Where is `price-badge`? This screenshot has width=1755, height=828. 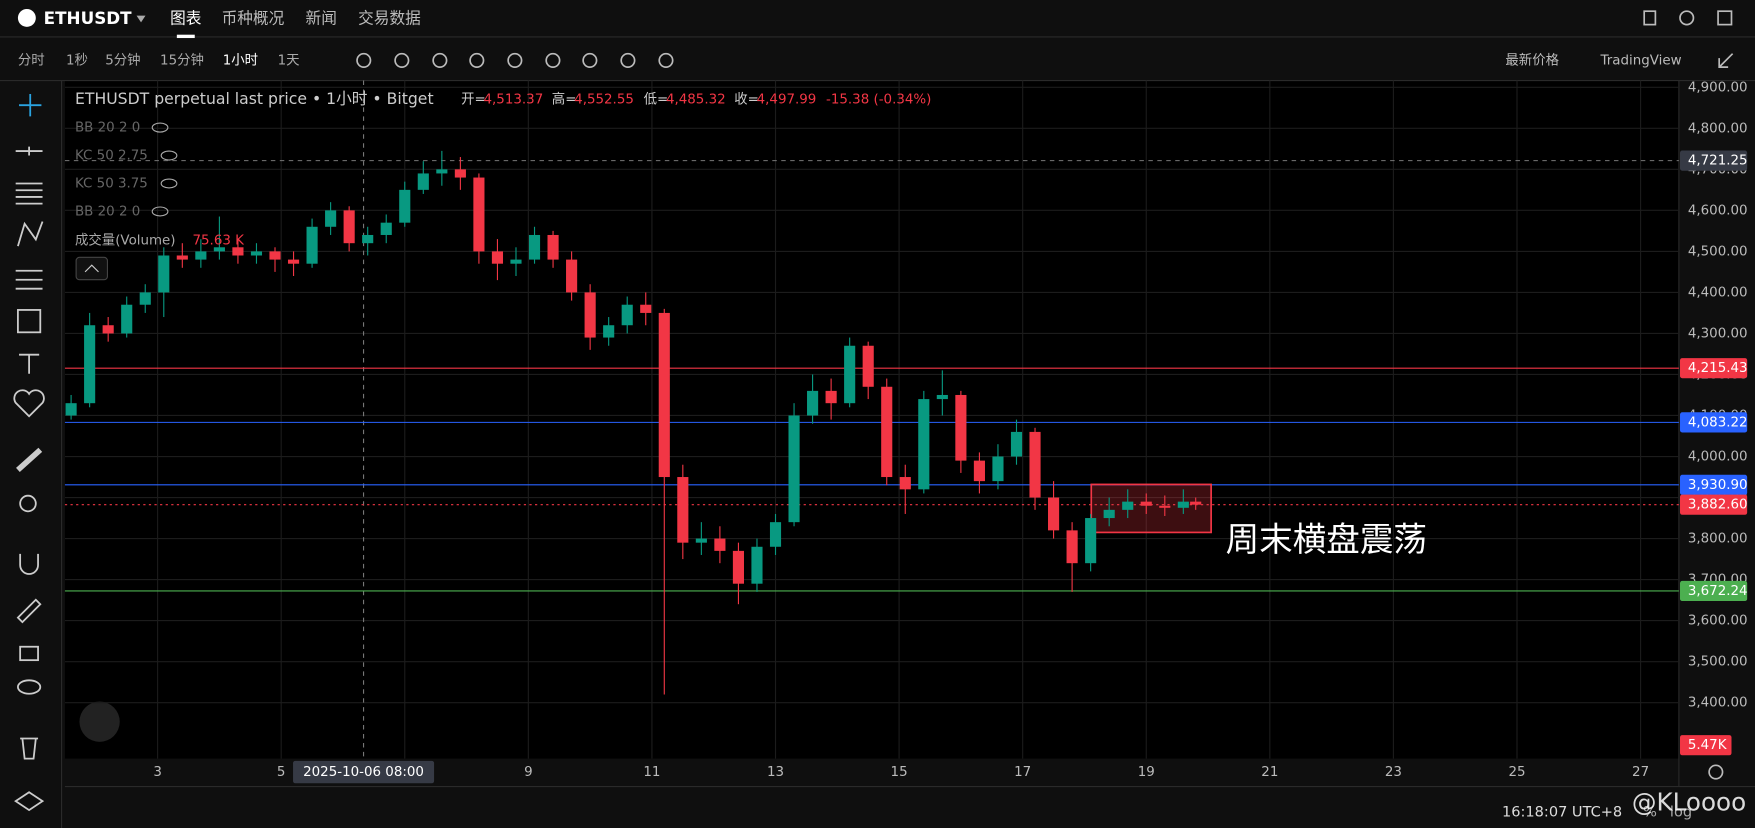
price-badge is located at coordinates (1714, 368).